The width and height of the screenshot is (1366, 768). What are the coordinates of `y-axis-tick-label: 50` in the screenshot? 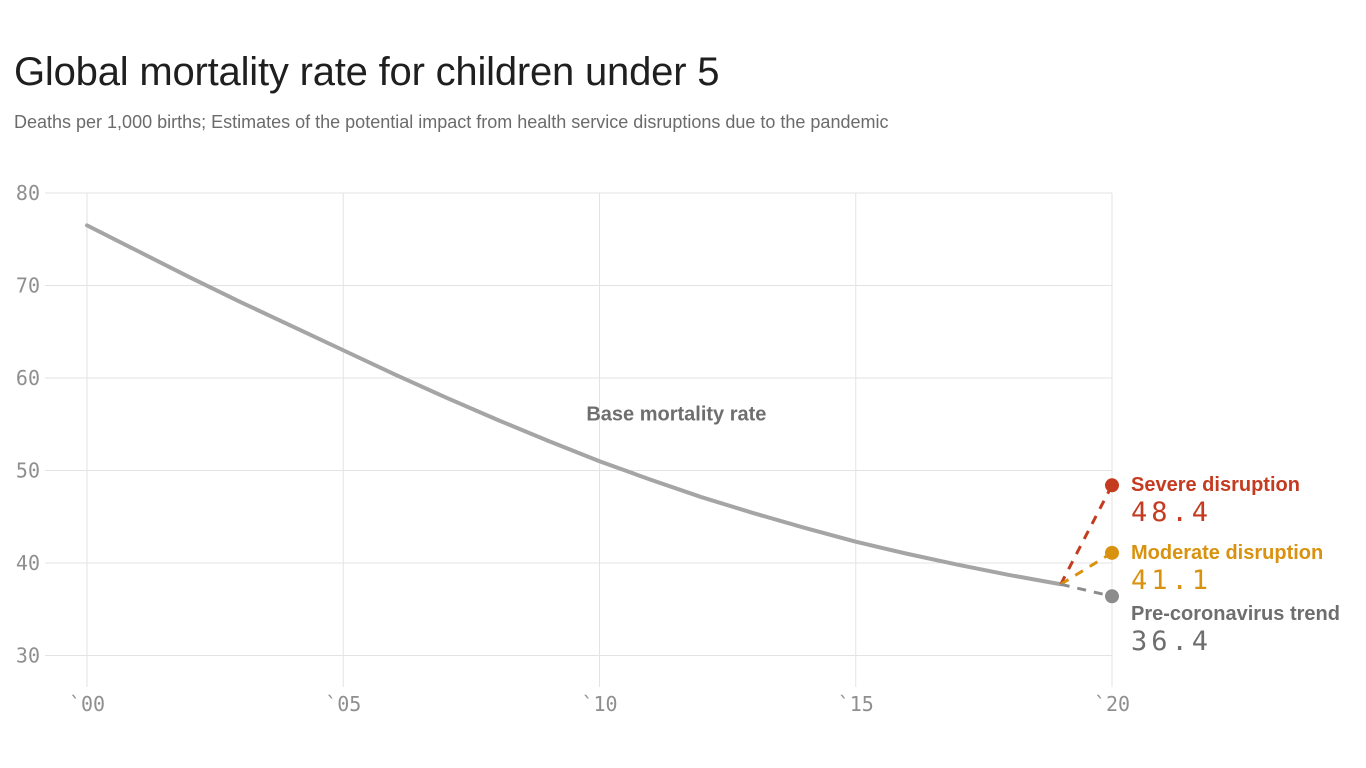 It's located at (28, 471).